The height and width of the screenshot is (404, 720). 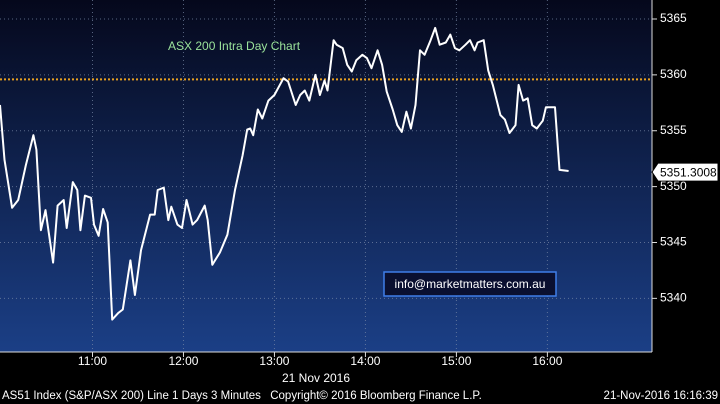 I want to click on annotation-box, so click(x=470, y=284).